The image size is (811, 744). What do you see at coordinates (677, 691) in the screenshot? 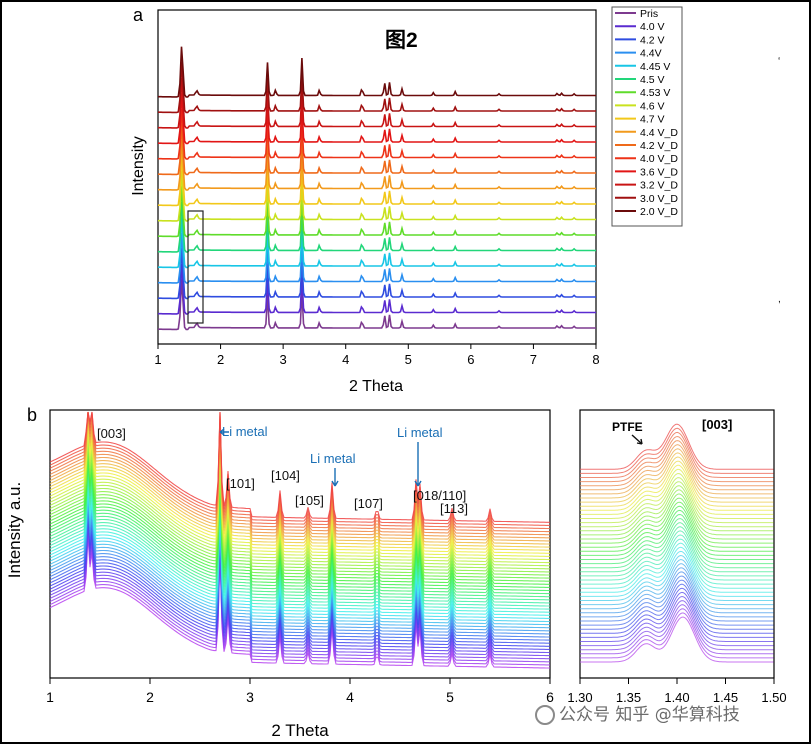
I see `inset-x-ticks: 1.30 1.35 1.40 1.45 1.50` at bounding box center [677, 691].